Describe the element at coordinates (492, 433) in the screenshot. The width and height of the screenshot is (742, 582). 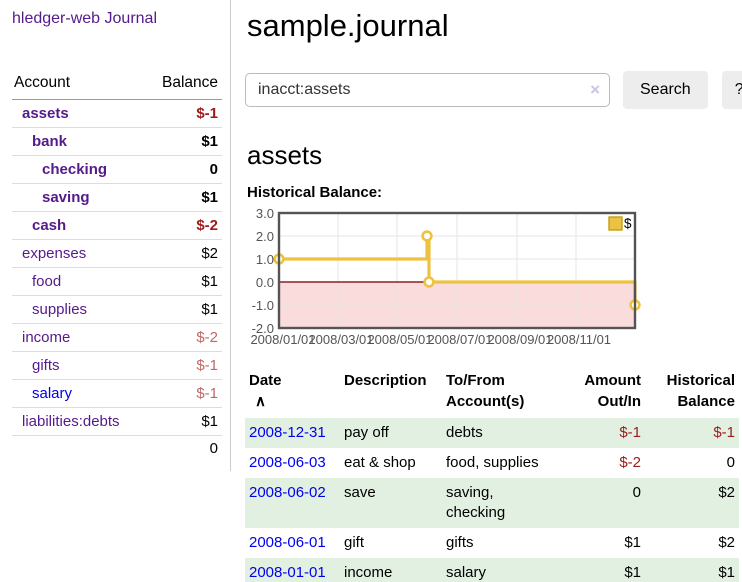
I see `register-row: 2008-12-31 pay off debts $-1 $-1` at that location.